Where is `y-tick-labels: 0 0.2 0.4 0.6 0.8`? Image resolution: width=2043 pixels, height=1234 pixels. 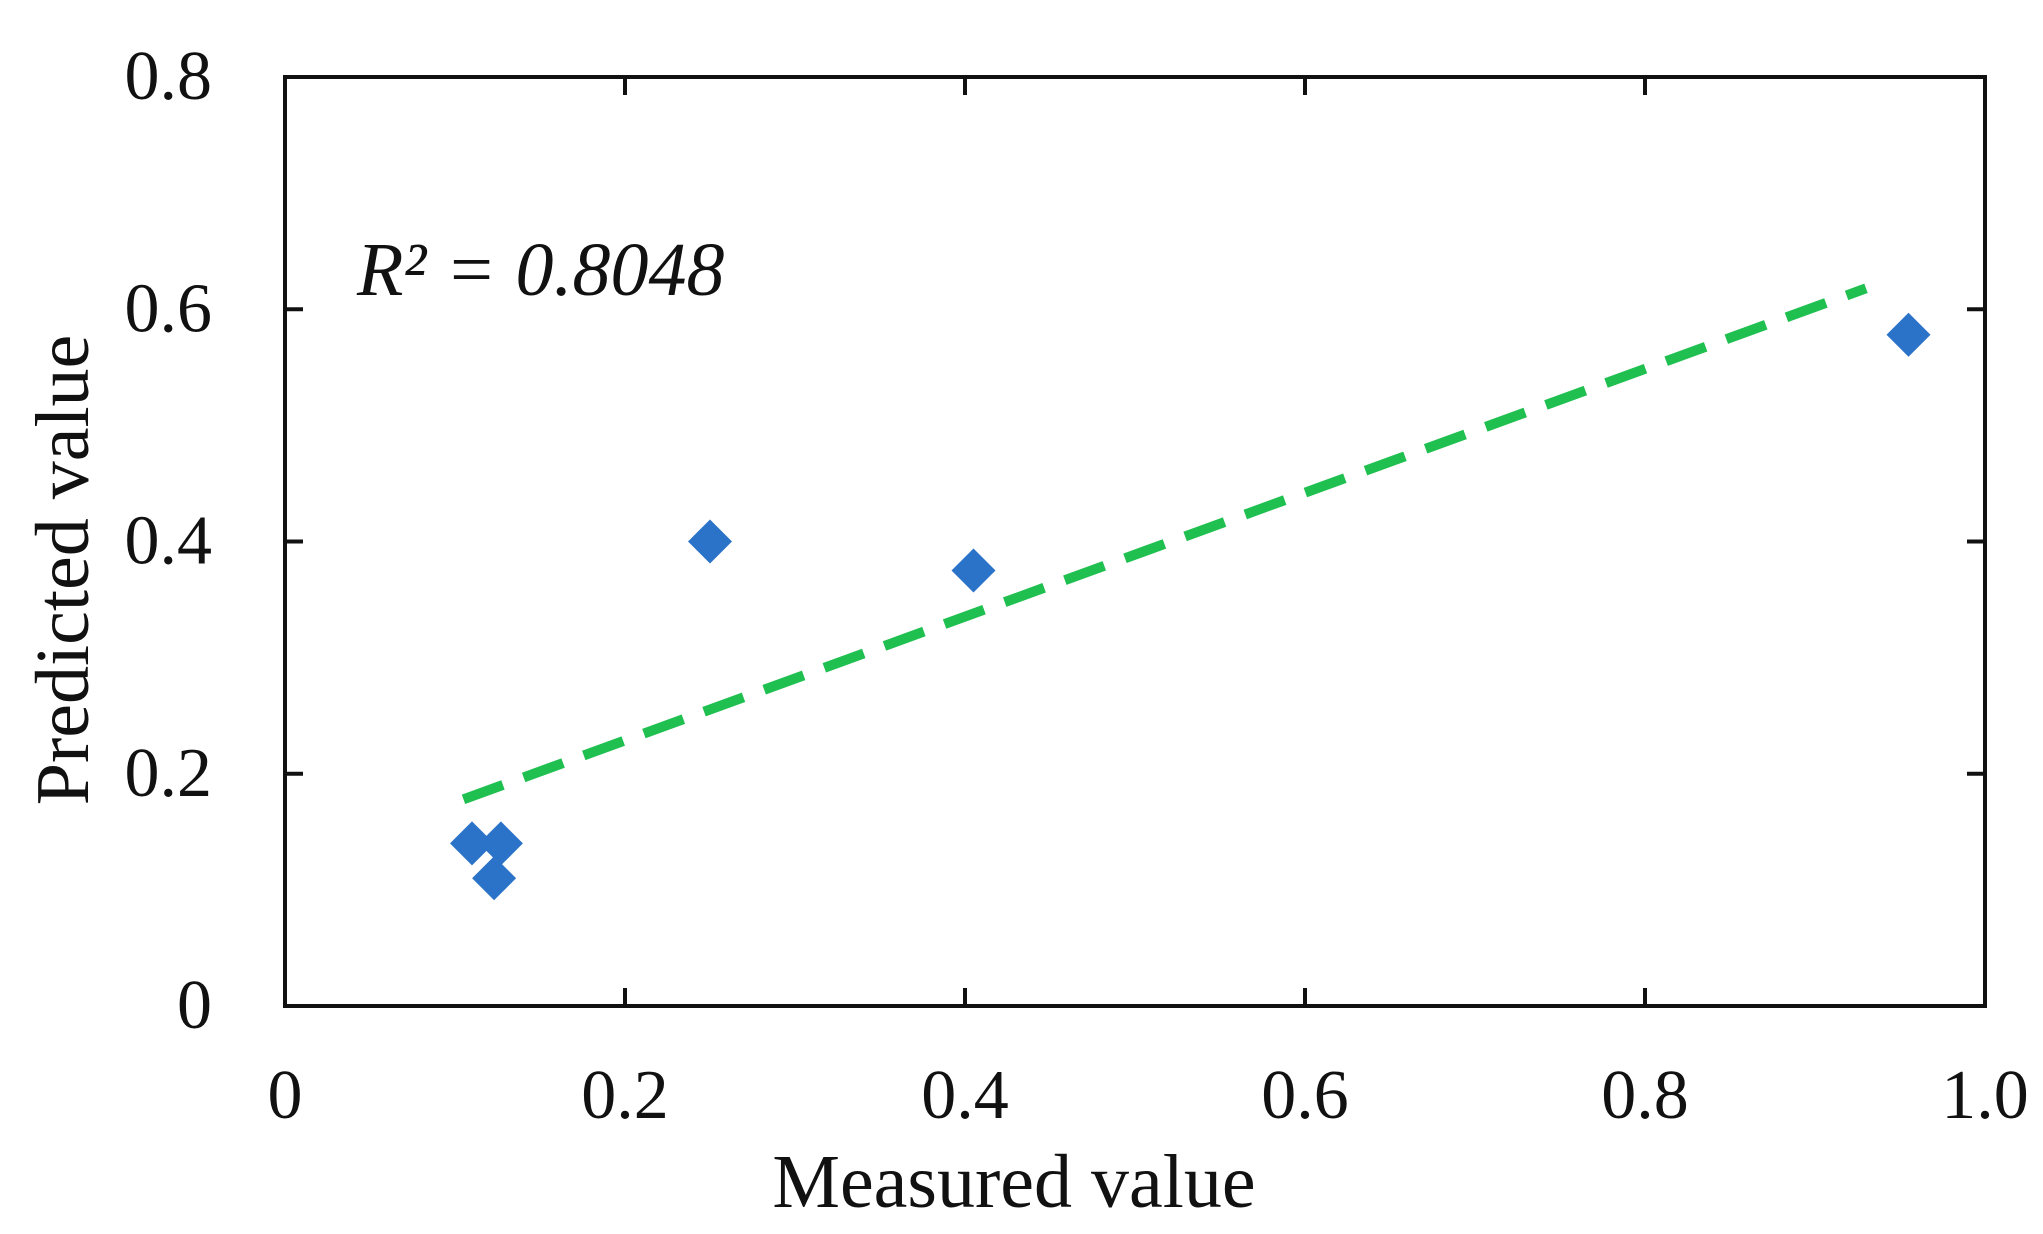
y-tick-labels: 0 0.2 0.4 0.6 0.8 is located at coordinates (169, 541).